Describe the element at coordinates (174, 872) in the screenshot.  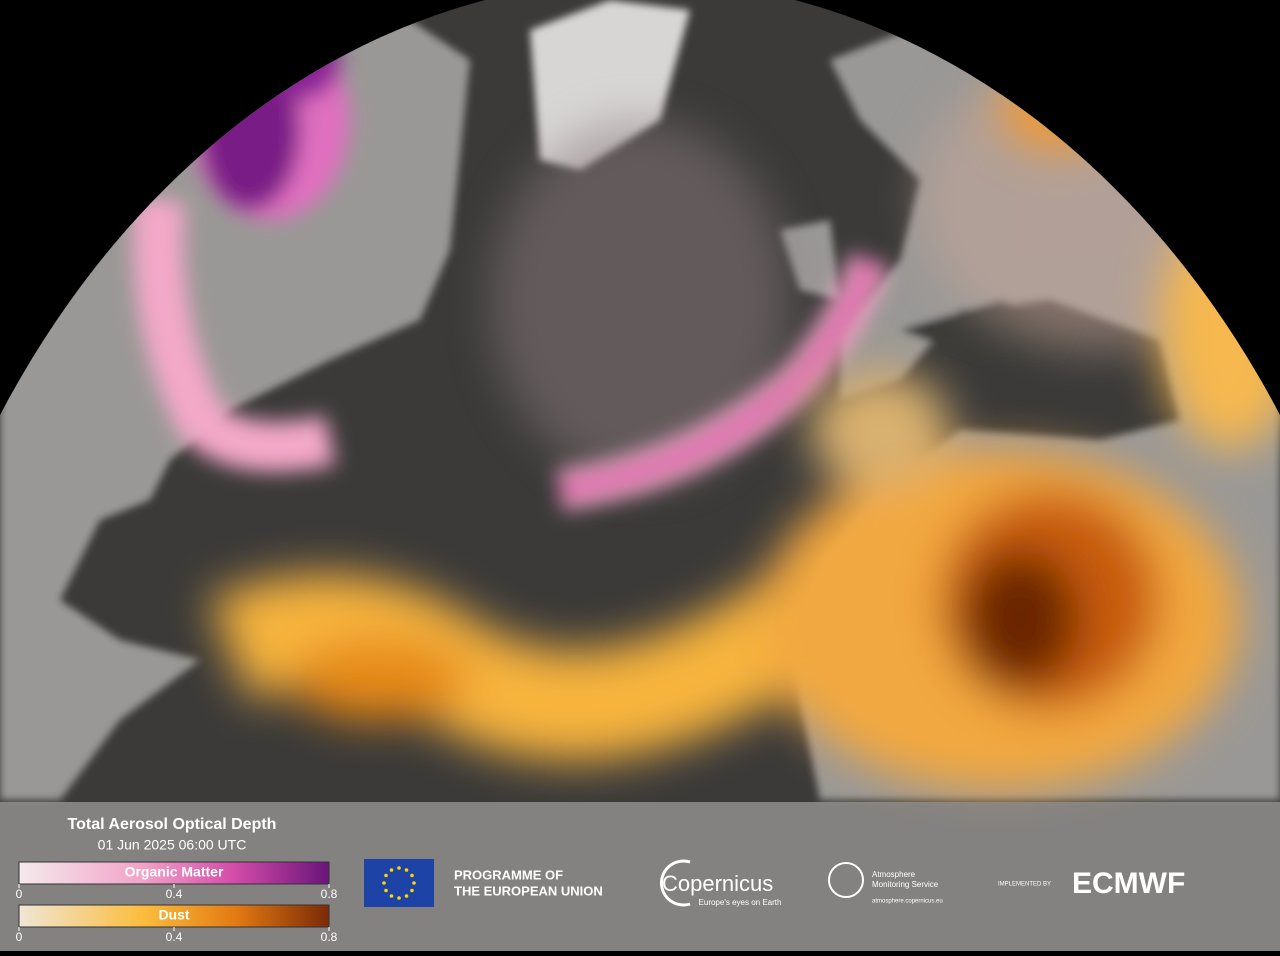
I see `color-bar-label: Organic Matter` at that location.